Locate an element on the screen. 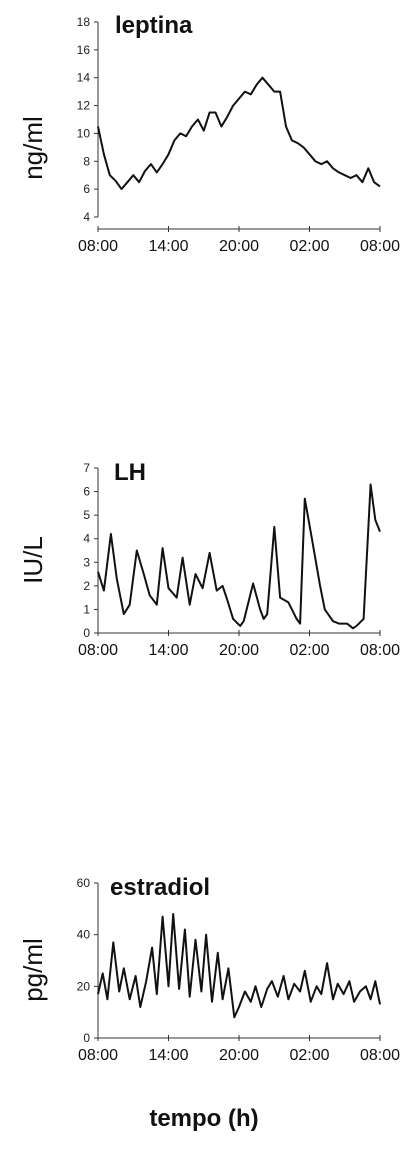 This screenshot has height=1152, width=408. estradiol-ytick-label: 0 is located at coordinates (86, 1038).